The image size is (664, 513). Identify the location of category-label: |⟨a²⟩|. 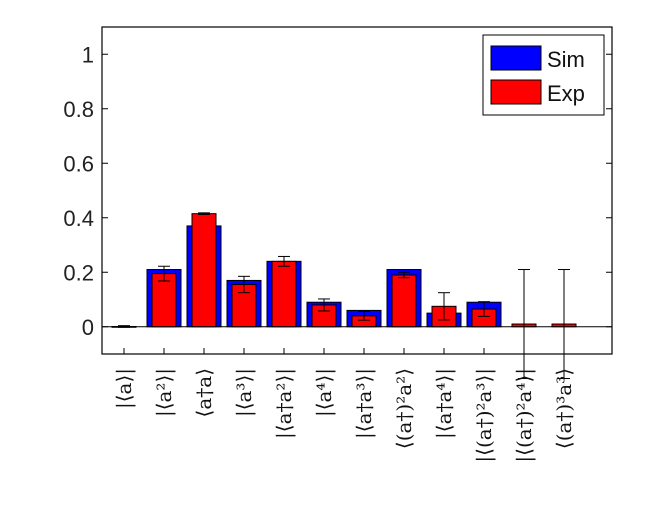
(164, 392).